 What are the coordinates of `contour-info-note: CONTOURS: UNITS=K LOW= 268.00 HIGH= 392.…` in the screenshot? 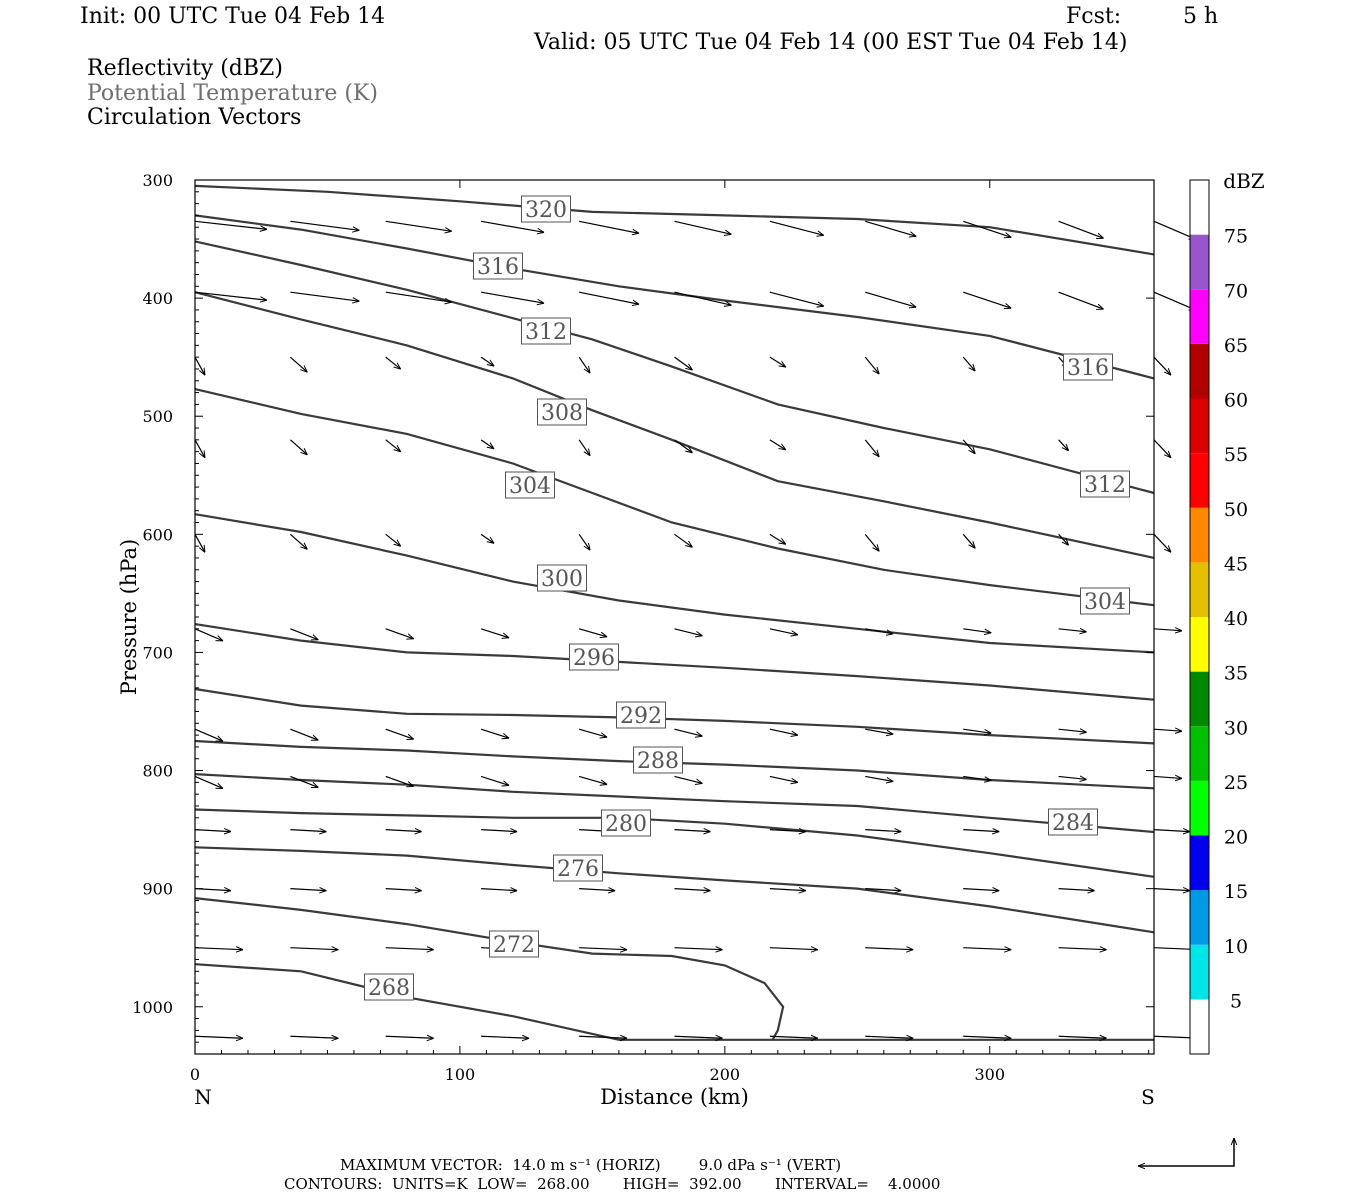 It's located at (612, 1184).